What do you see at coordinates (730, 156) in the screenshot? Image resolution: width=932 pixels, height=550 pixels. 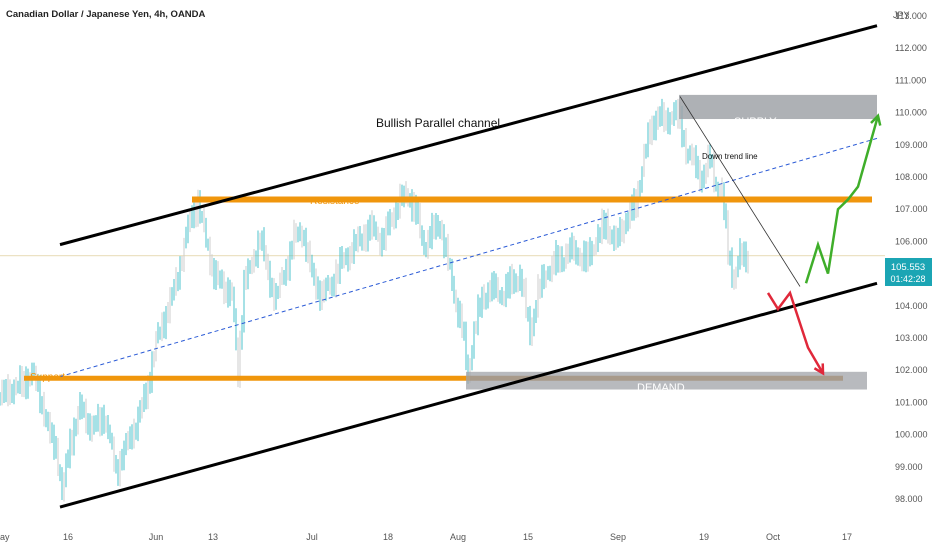 I see `down-trend-label: Down trend line` at bounding box center [730, 156].